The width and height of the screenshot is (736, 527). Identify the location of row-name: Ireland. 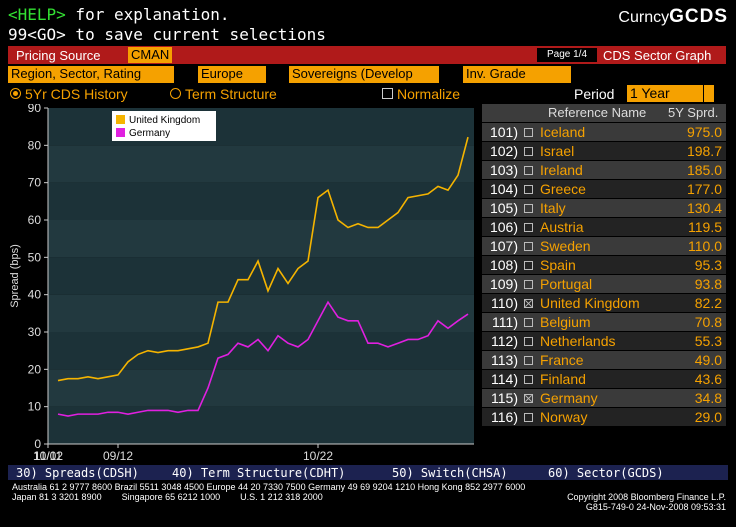
(561, 170).